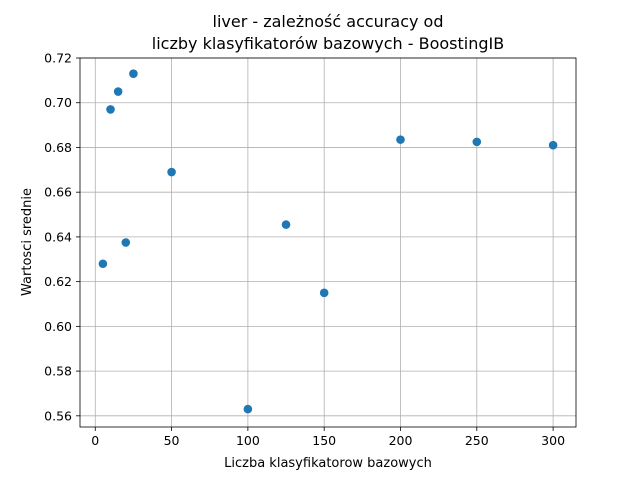 Image resolution: width=640 pixels, height=480 pixels. What do you see at coordinates (172, 440) in the screenshot?
I see `x-tick-label: 50` at bounding box center [172, 440].